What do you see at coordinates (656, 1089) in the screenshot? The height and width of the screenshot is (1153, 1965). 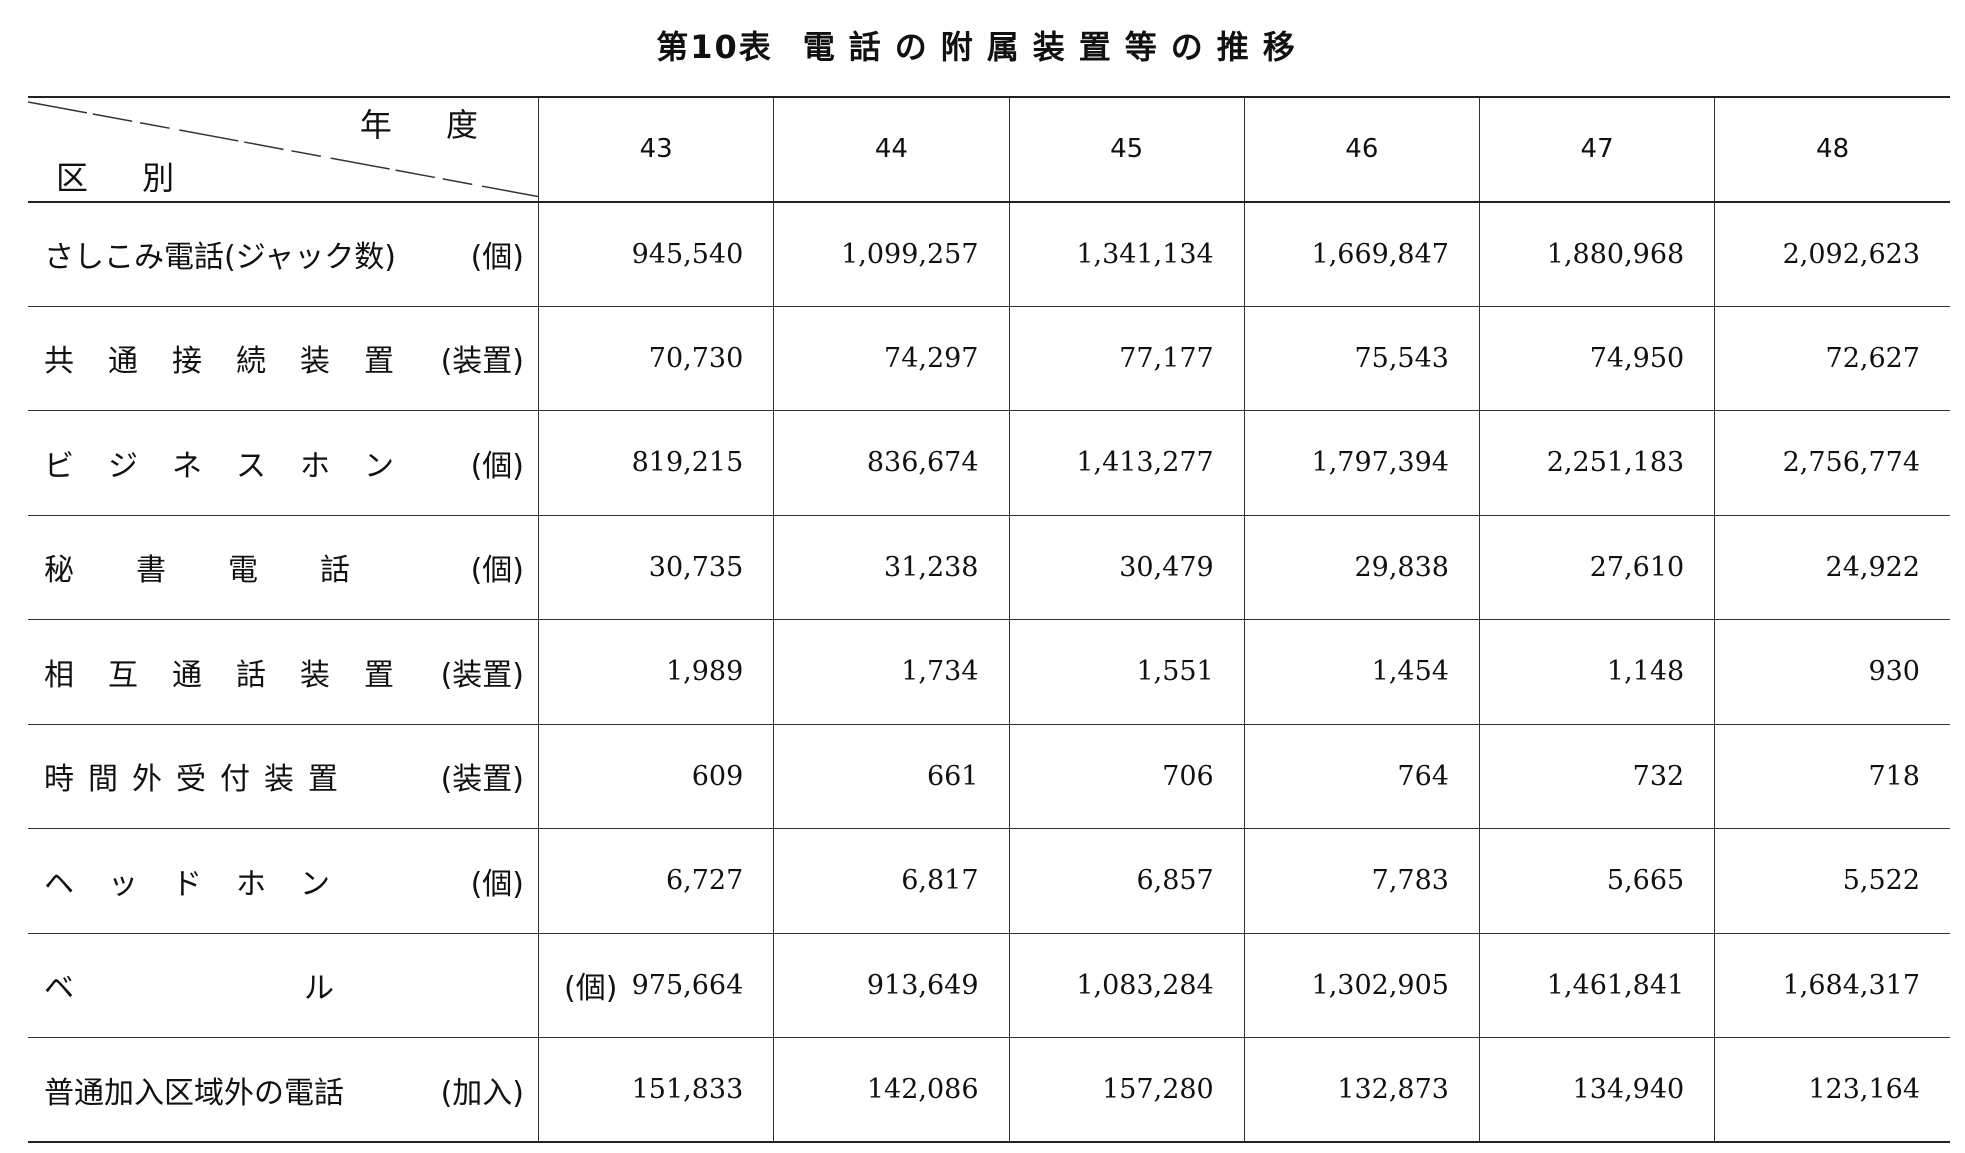 I see `table-cell: 151,833` at bounding box center [656, 1089].